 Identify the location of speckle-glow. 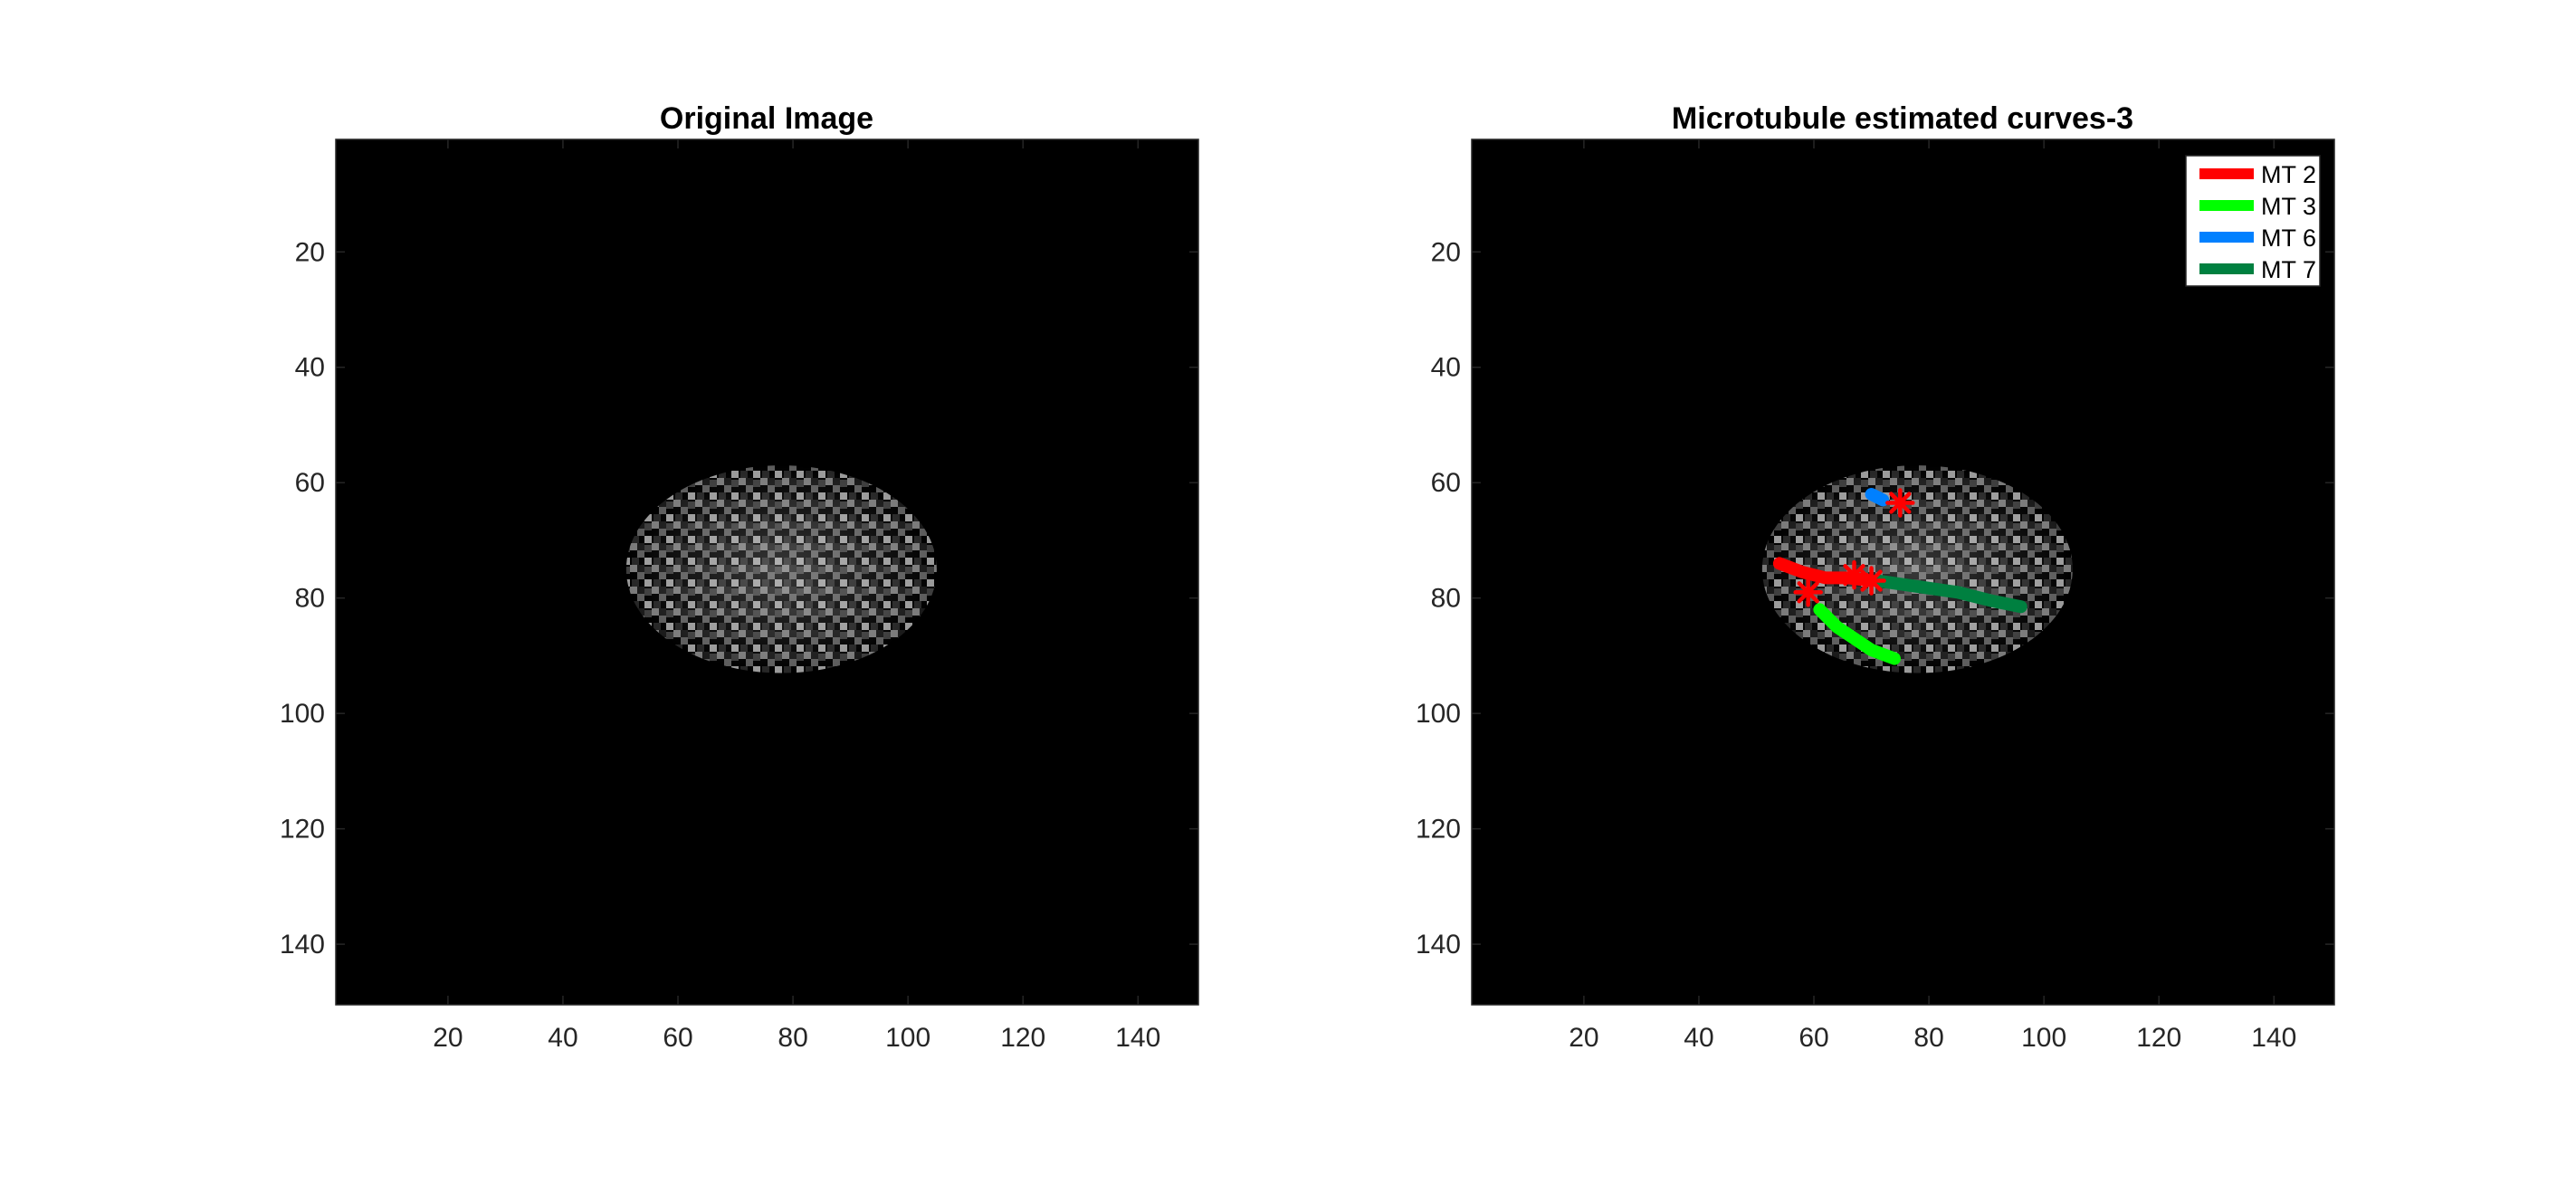
(781, 569).